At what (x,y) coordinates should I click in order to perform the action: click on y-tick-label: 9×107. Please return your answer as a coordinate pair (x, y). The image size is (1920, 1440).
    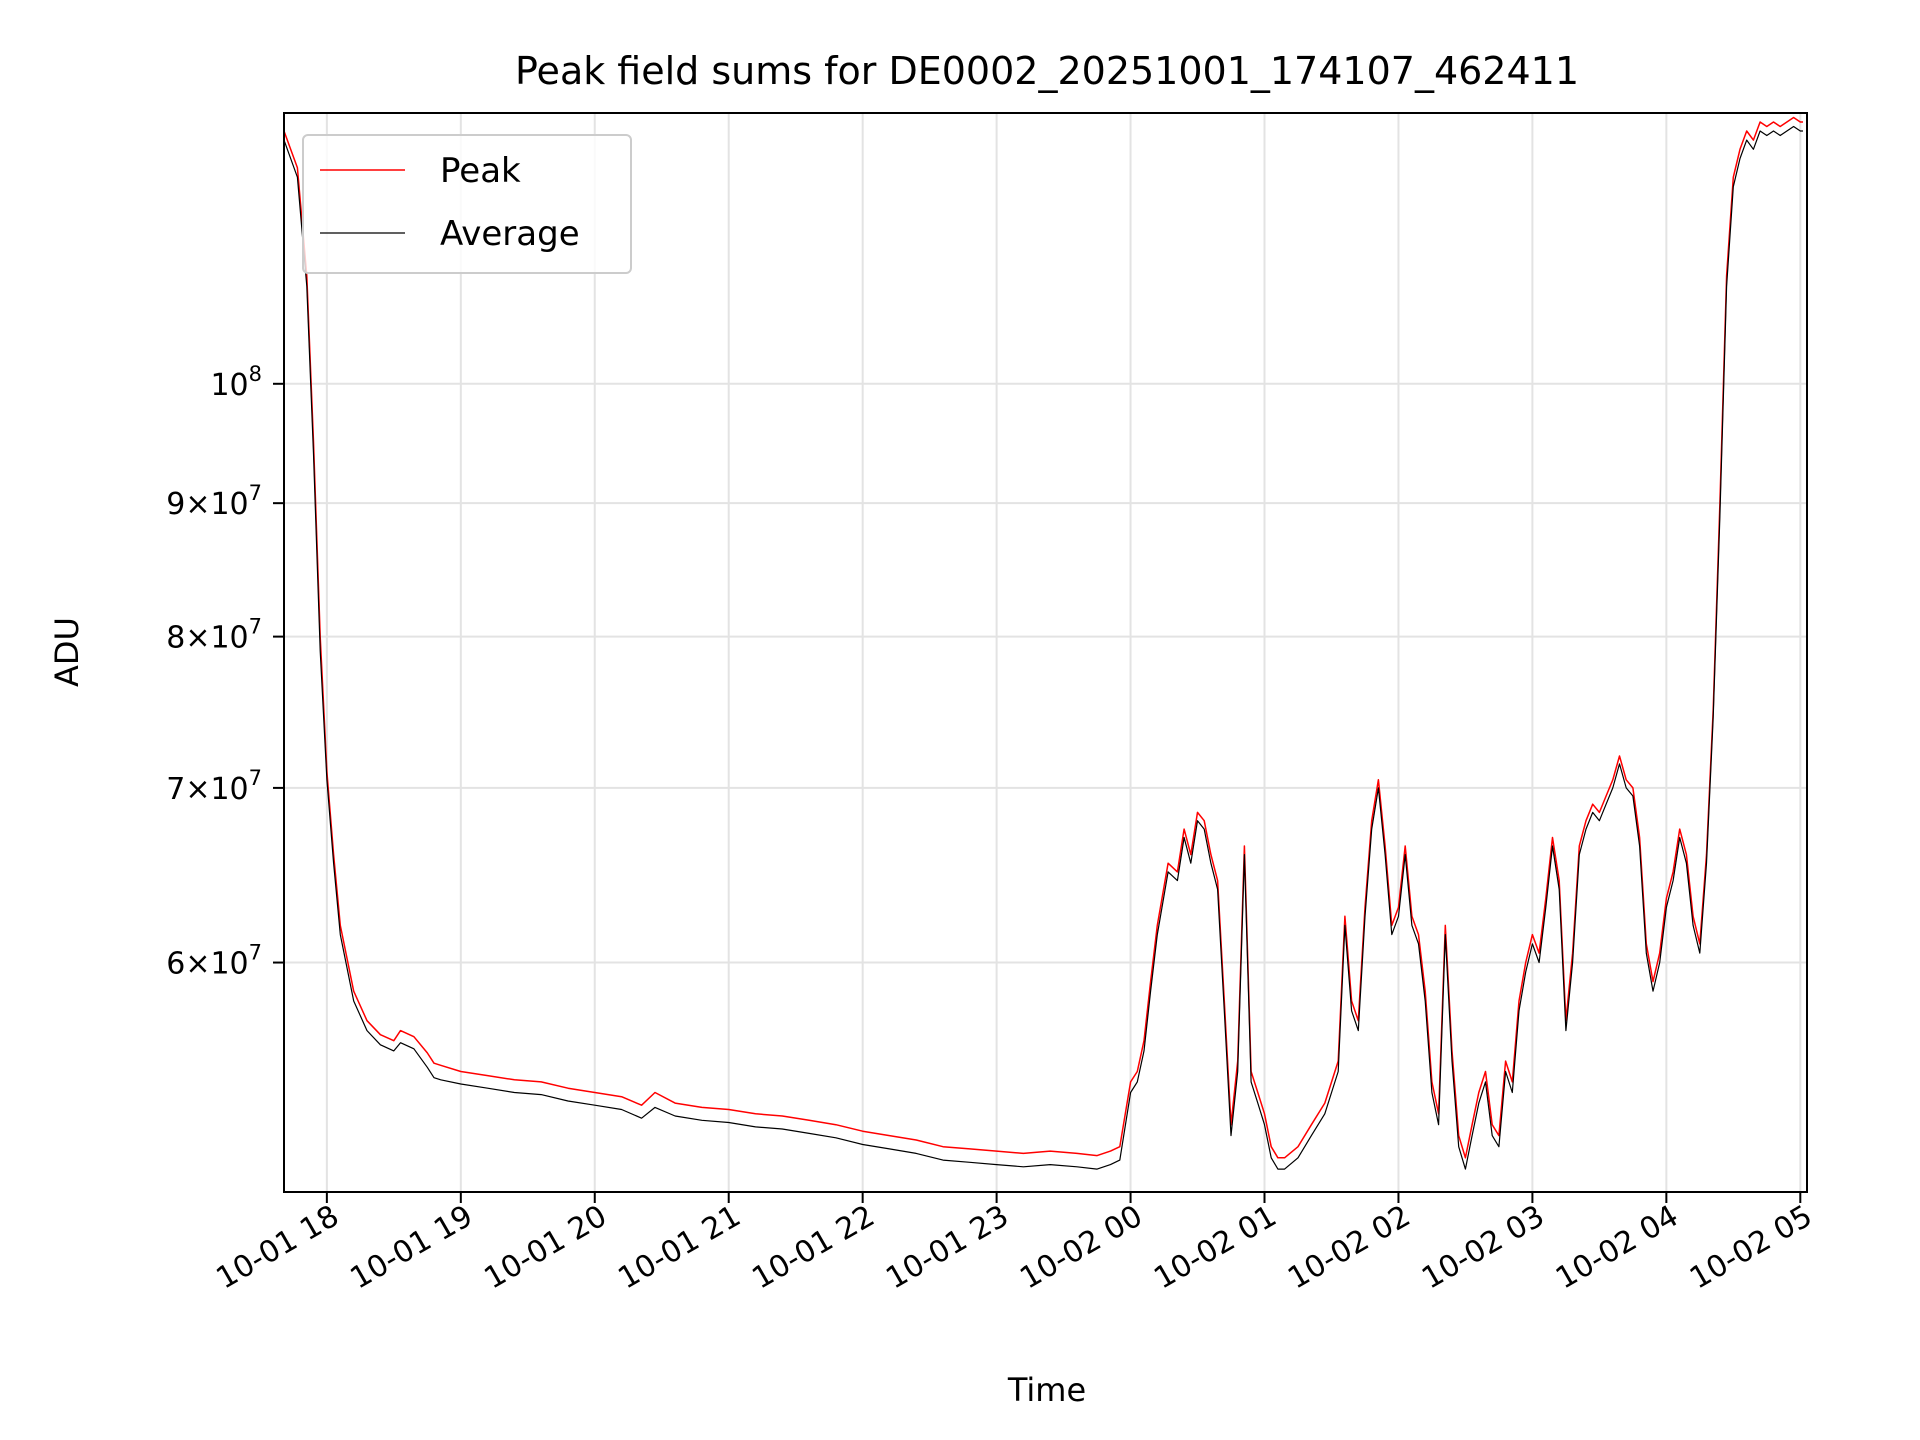
    Looking at the image, I should click on (214, 501).